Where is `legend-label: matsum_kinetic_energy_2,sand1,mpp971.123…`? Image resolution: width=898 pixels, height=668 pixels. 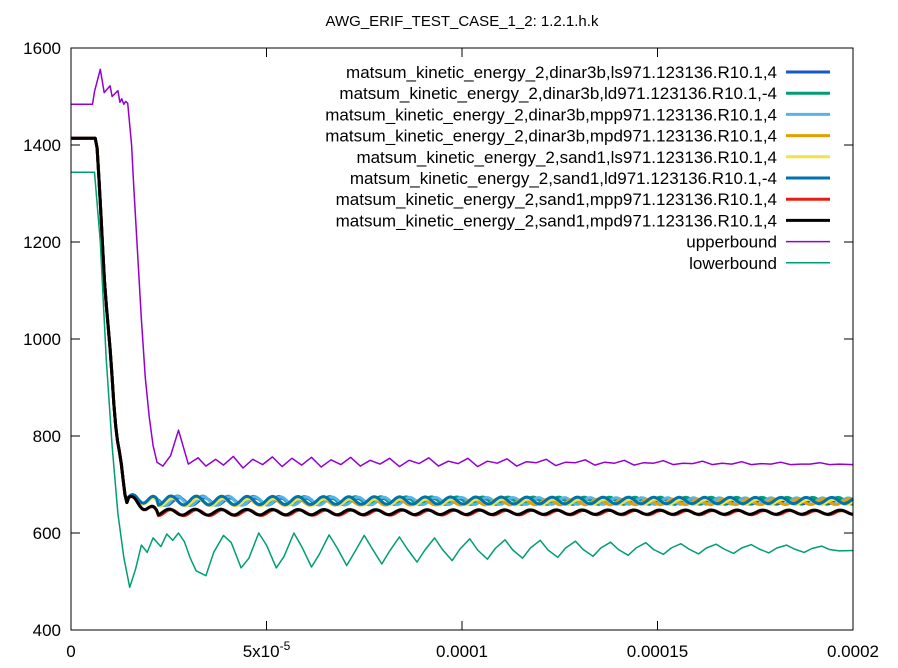 legend-label: matsum_kinetic_energy_2,sand1,mpp971.123… is located at coordinates (556, 199).